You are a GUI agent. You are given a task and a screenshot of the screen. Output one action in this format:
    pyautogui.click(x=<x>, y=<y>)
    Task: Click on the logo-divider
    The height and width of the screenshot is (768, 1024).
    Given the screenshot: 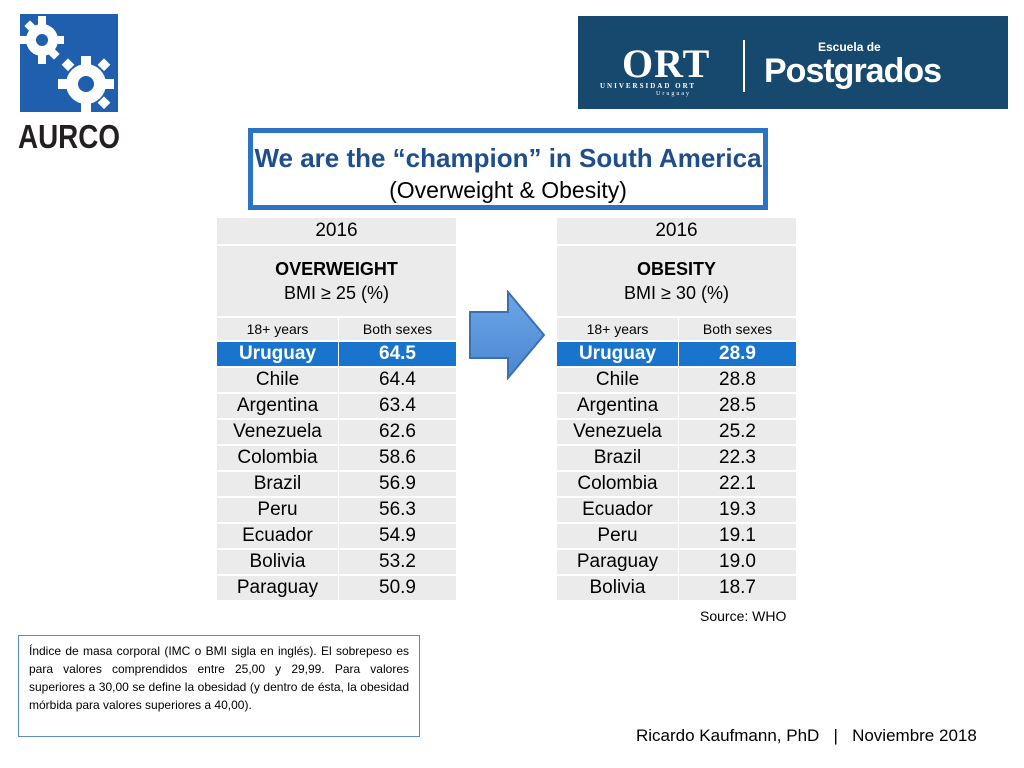 What is the action you would take?
    pyautogui.click(x=744, y=66)
    